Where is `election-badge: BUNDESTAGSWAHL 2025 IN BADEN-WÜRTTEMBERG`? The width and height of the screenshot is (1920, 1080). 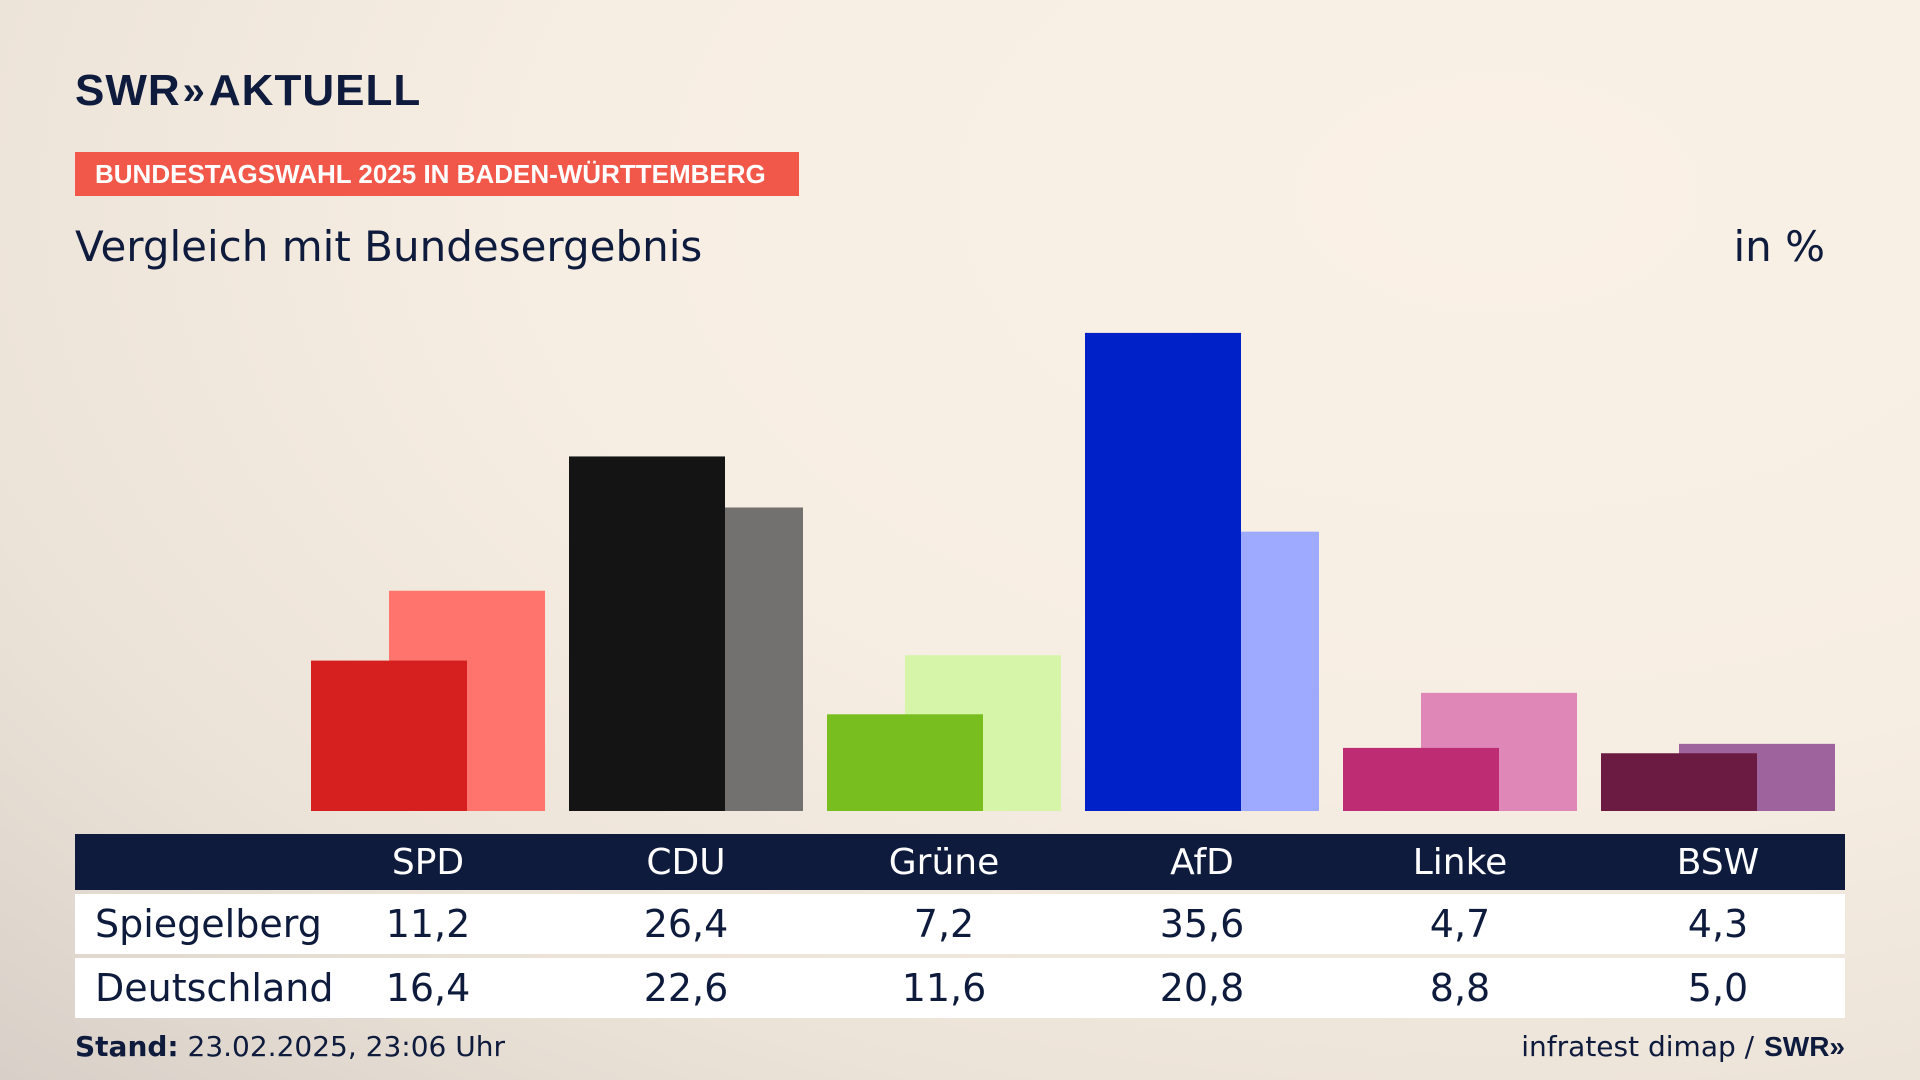 election-badge: BUNDESTAGSWAHL 2025 IN BADEN-WÜRTTEMBERG is located at coordinates (437, 174).